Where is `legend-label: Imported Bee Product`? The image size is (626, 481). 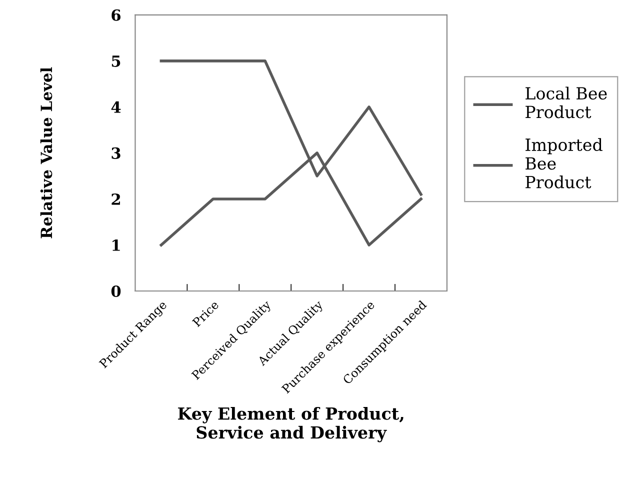 legend-label: Imported Bee Product is located at coordinates (564, 163).